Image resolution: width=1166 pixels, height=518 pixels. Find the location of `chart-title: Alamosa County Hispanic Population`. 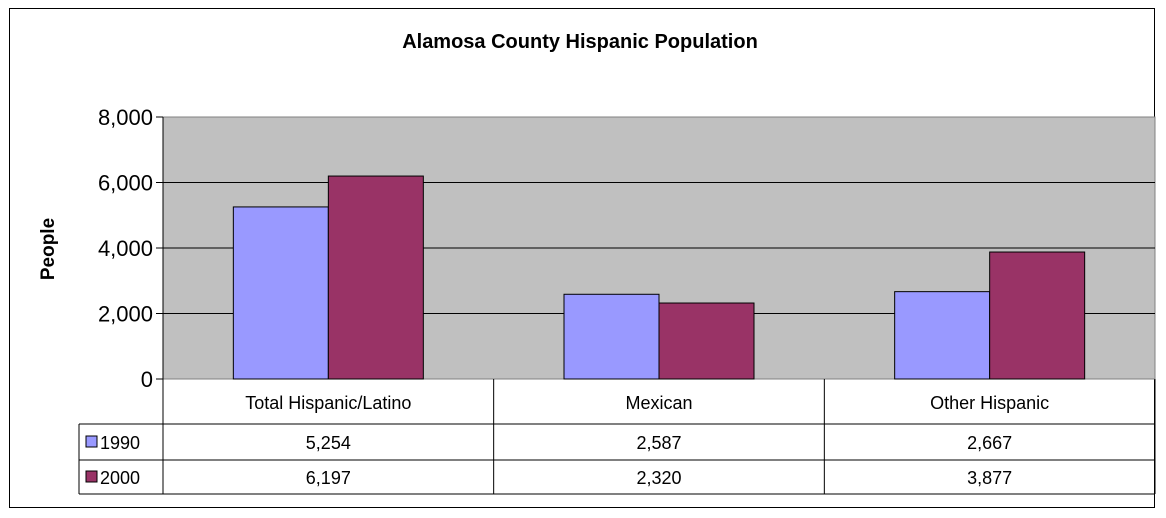

chart-title: Alamosa County Hispanic Population is located at coordinates (580, 42).